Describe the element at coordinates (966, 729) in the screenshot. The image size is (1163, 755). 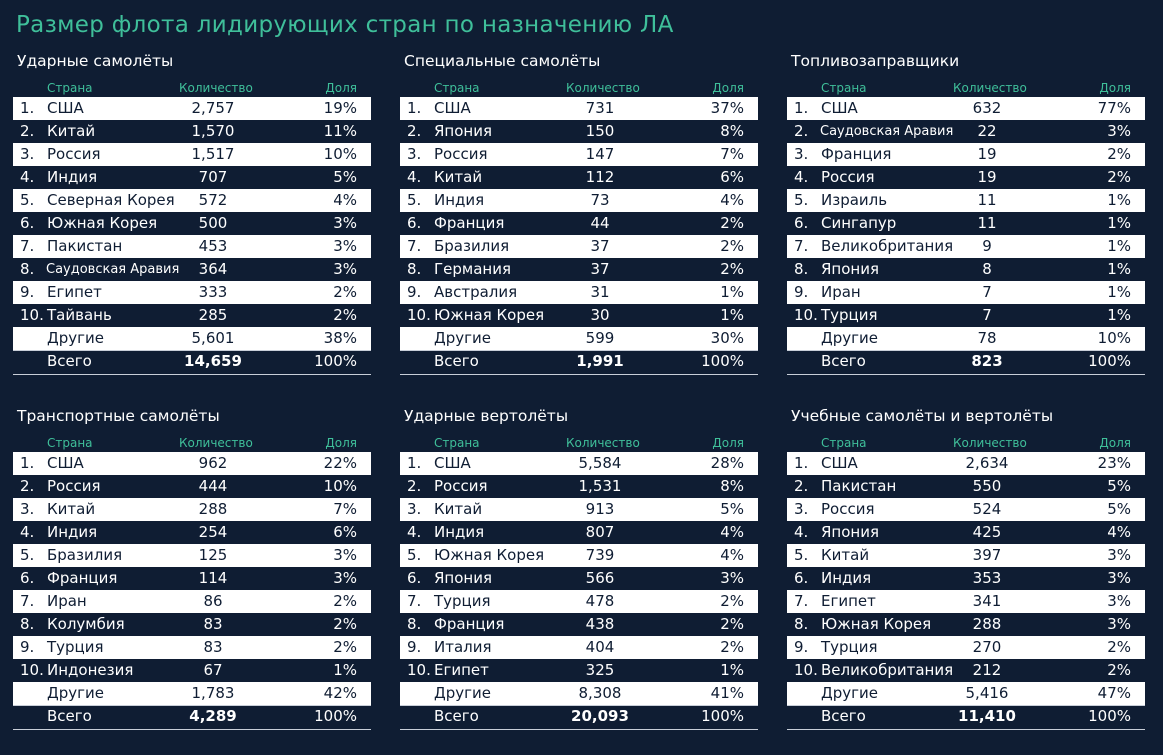
I see `divider` at that location.